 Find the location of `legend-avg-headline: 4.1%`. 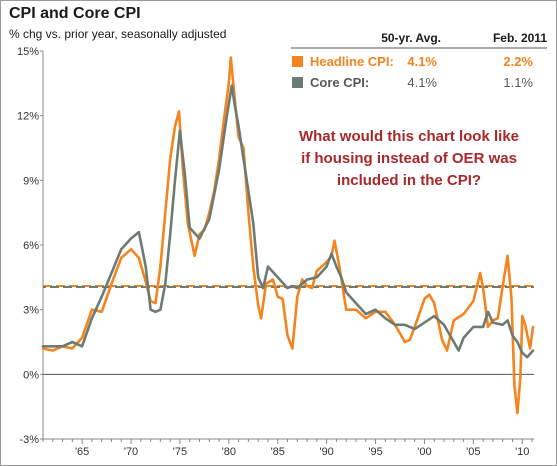

legend-avg-headline: 4.1% is located at coordinates (422, 61).